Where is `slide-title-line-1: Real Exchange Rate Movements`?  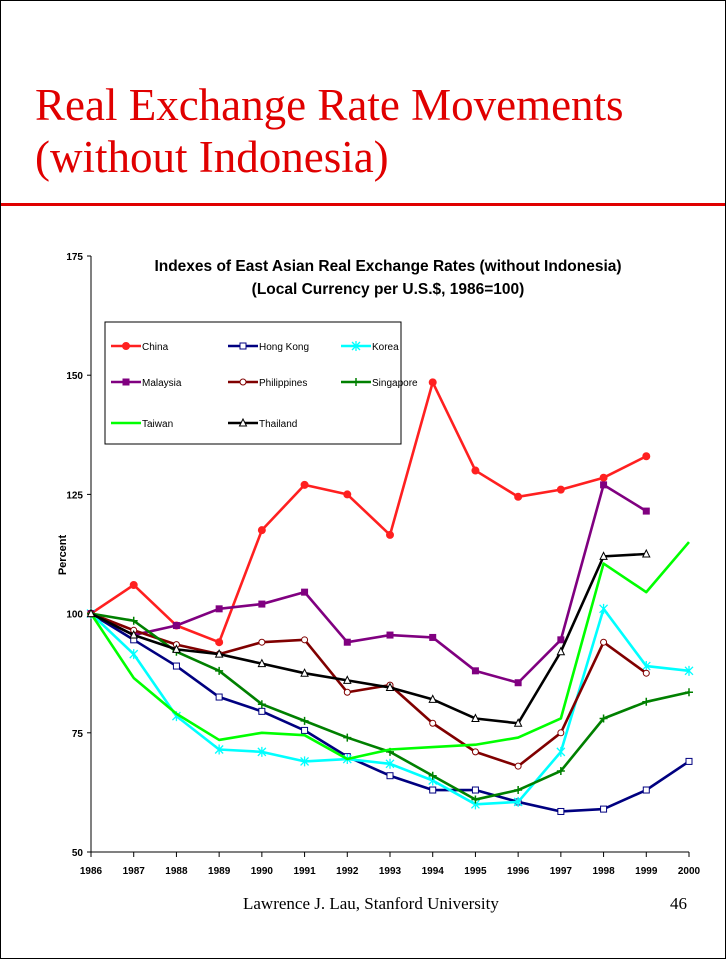 slide-title-line-1: Real Exchange Rate Movements is located at coordinates (329, 105).